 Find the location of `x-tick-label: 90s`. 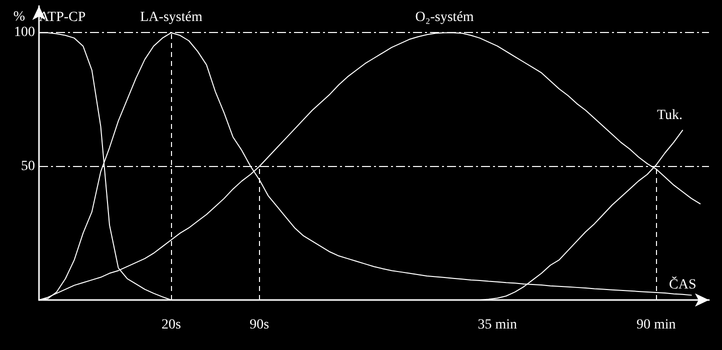

x-tick-label: 90s is located at coordinates (260, 325).